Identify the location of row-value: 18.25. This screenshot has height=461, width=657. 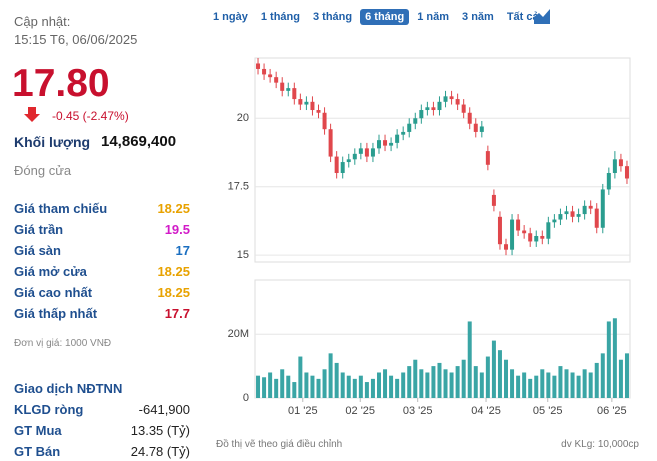
(173, 208).